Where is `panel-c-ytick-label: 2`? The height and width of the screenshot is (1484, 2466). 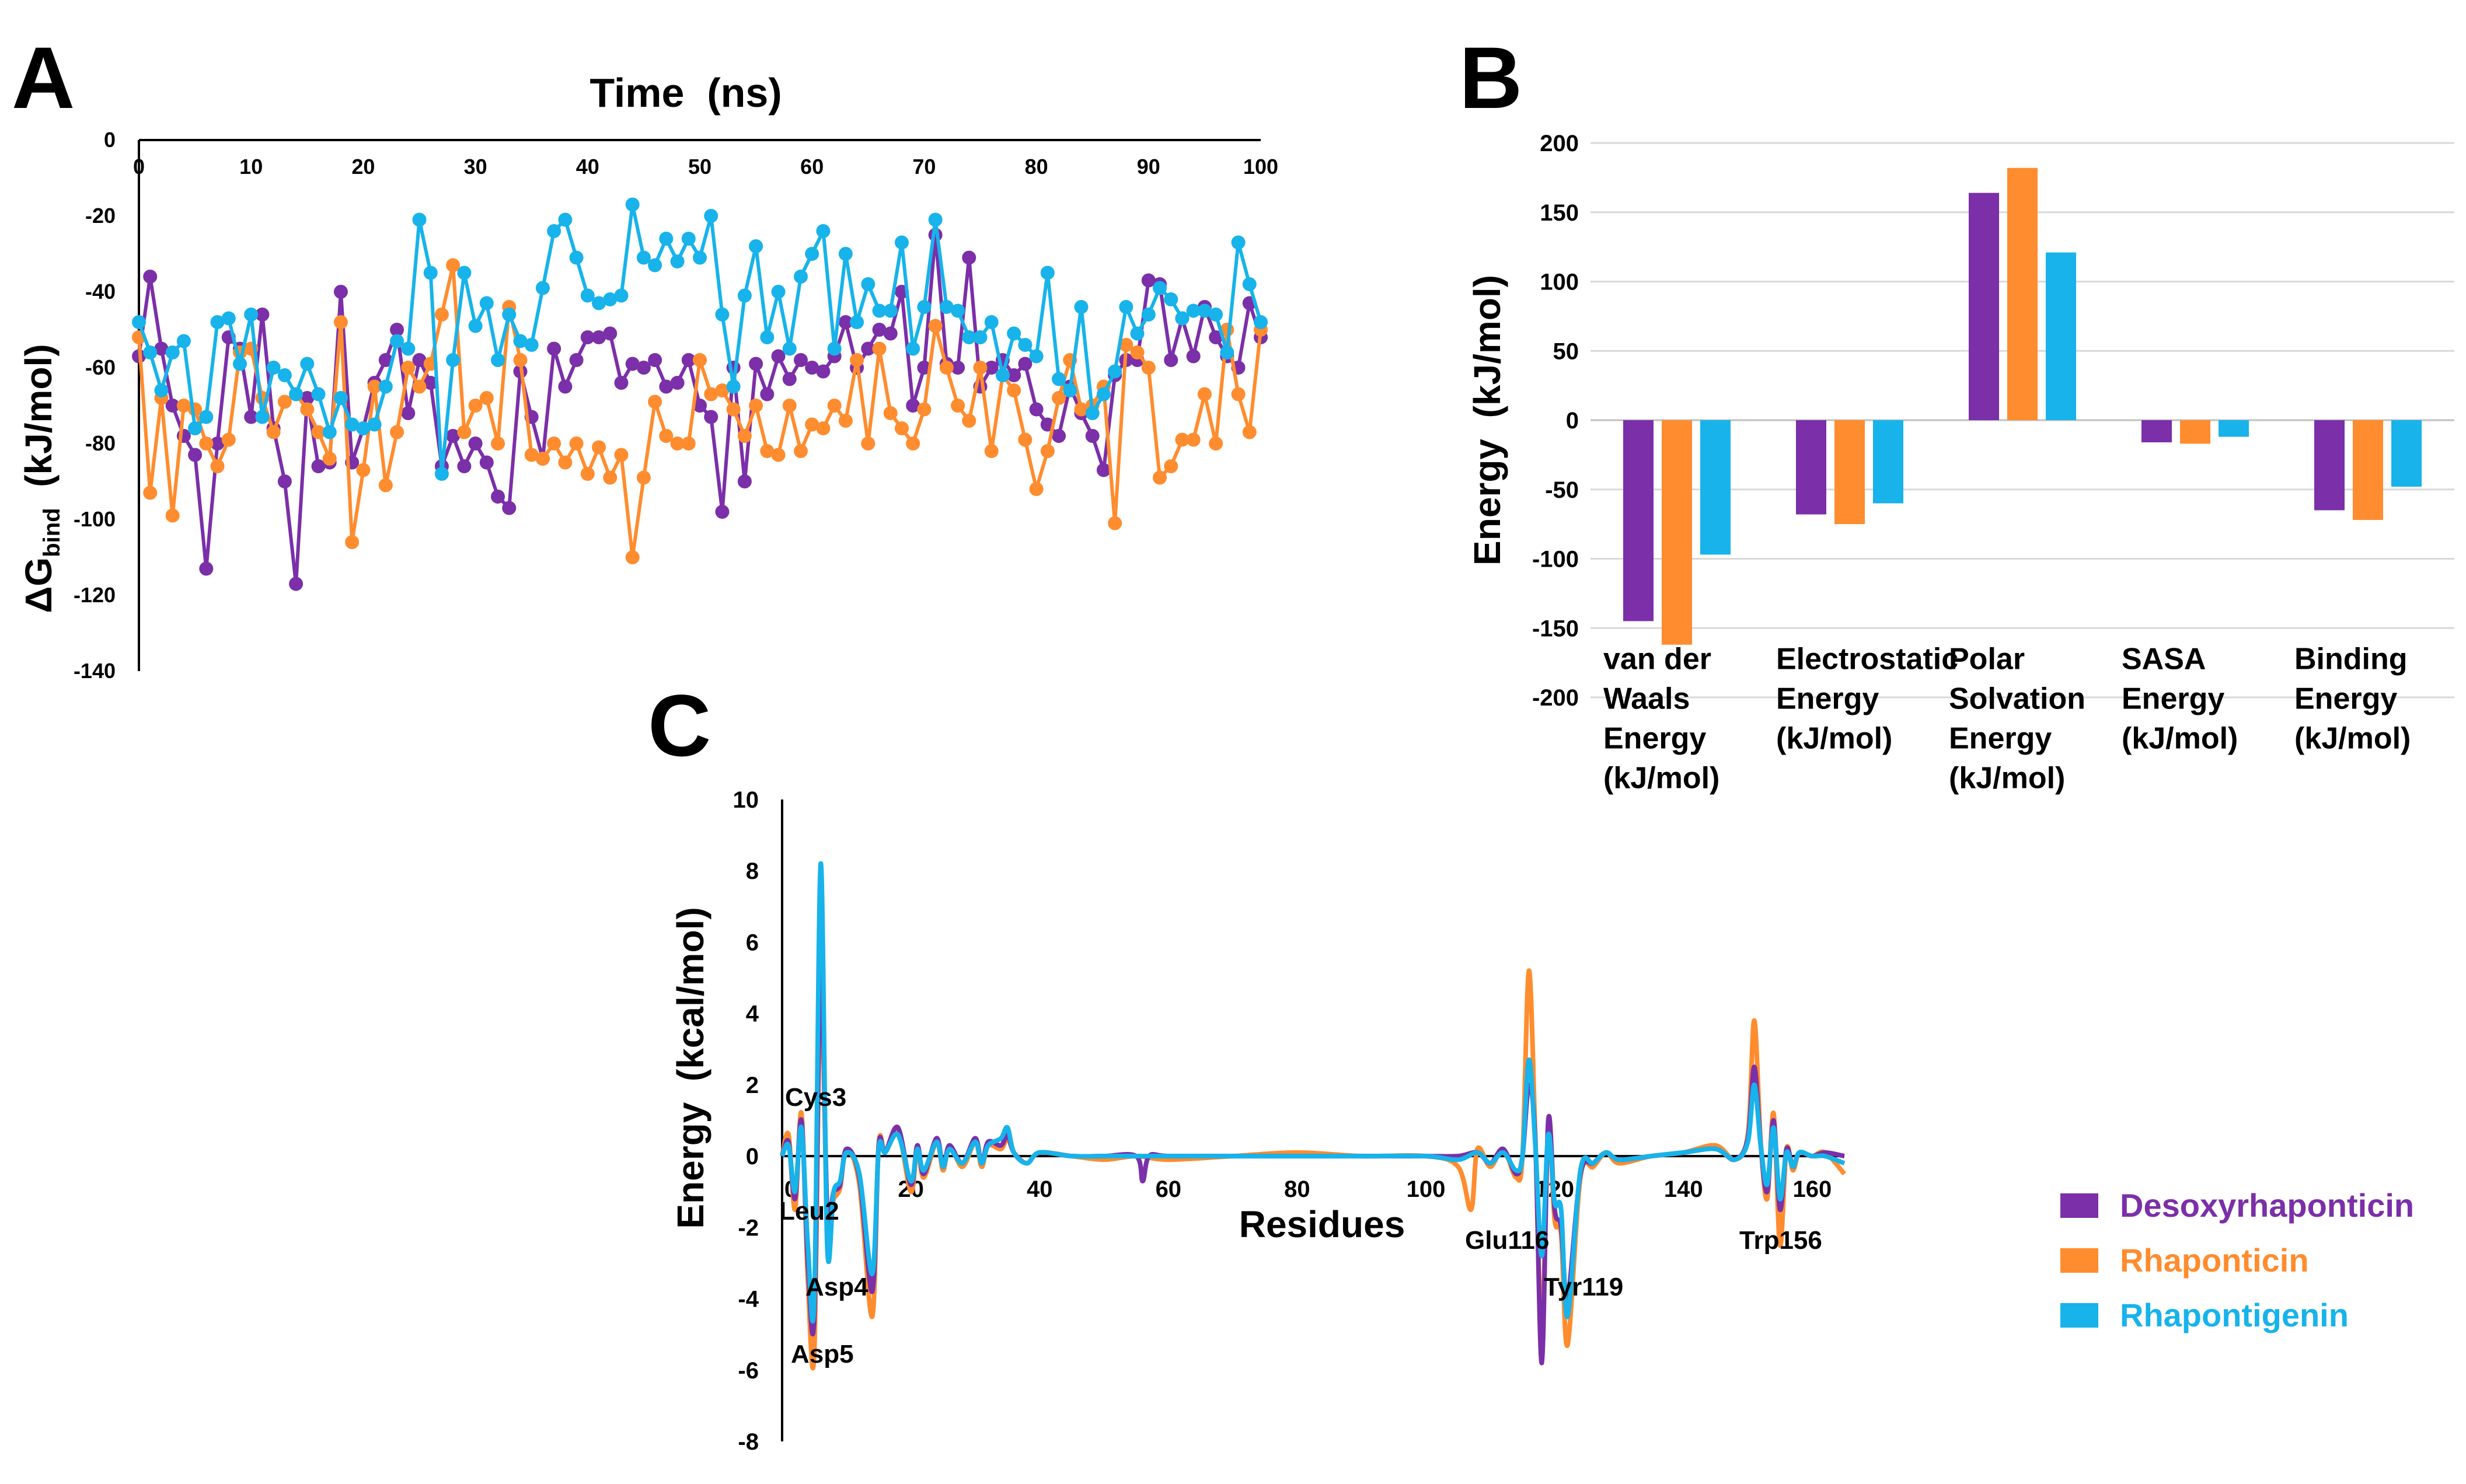 panel-c-ytick-label: 2 is located at coordinates (752, 1086).